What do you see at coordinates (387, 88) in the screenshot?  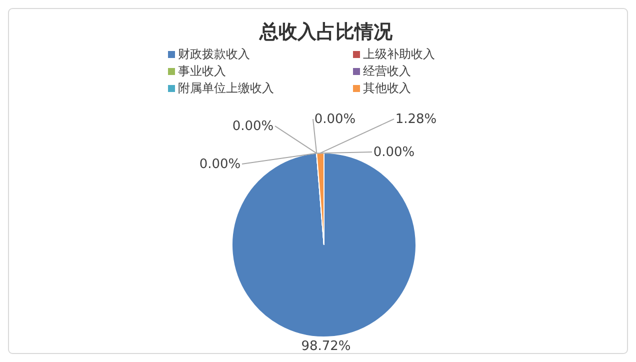 I see `legend-label: 其他收入` at bounding box center [387, 88].